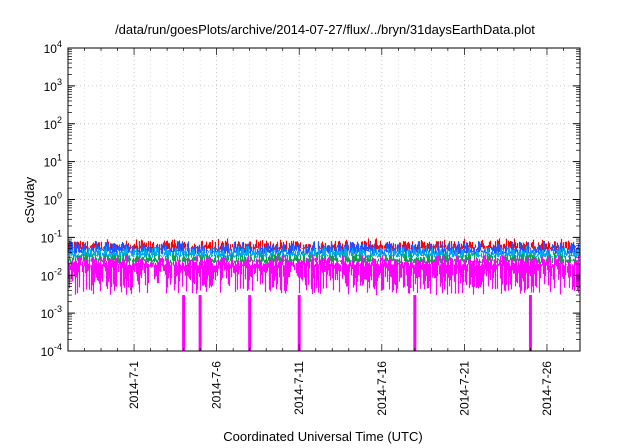  I want to click on x-tick-label: 2014-7-26, so click(547, 388).